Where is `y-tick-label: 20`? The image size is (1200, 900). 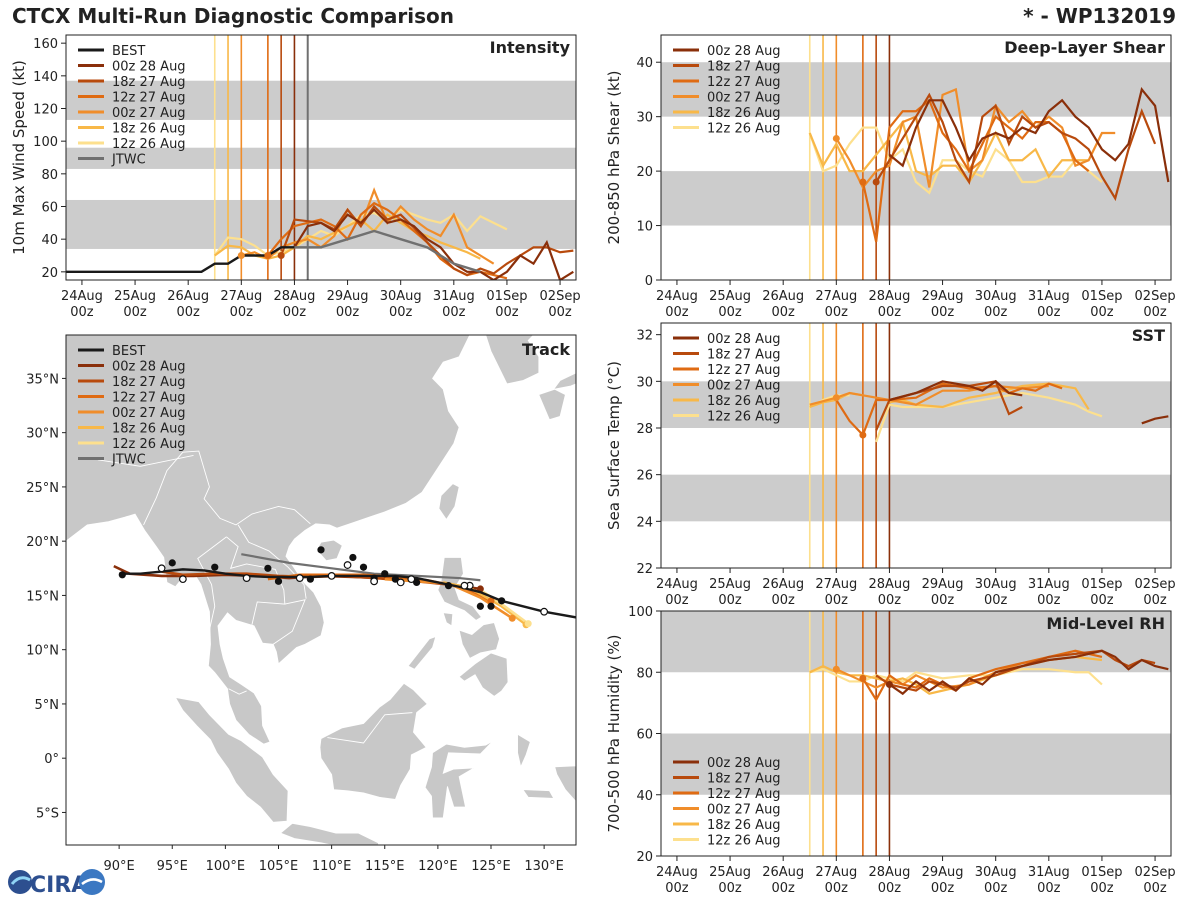 y-tick-label: 20 is located at coordinates (644, 172).